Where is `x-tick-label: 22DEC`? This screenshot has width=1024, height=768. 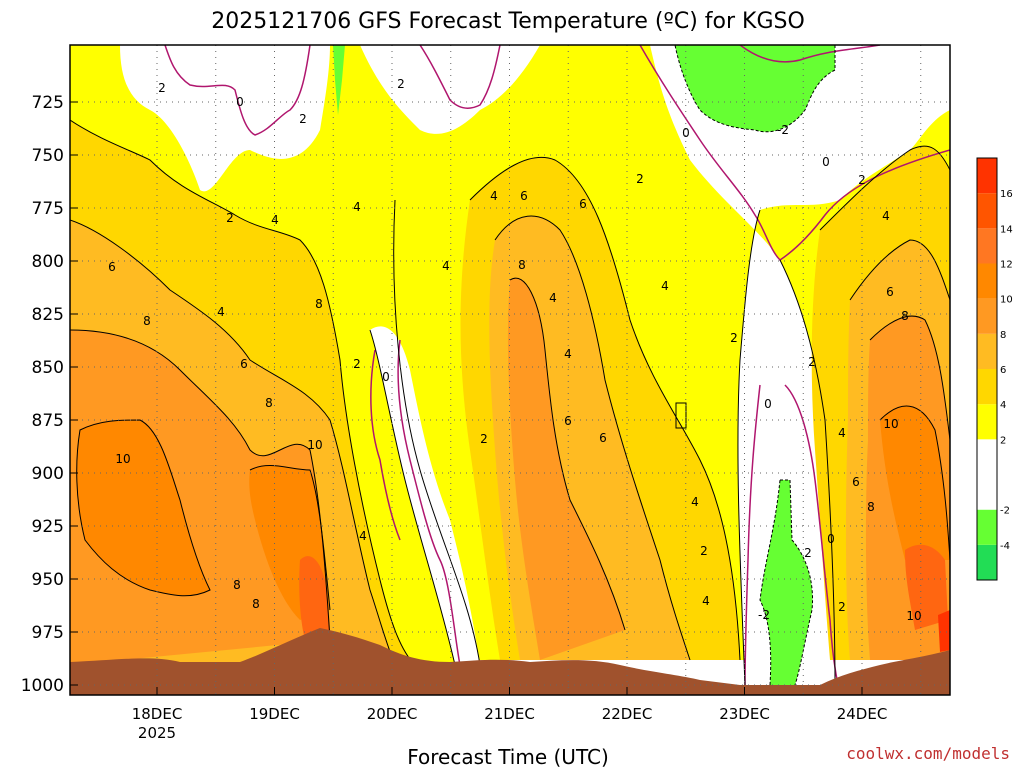 x-tick-label: 22DEC is located at coordinates (627, 714).